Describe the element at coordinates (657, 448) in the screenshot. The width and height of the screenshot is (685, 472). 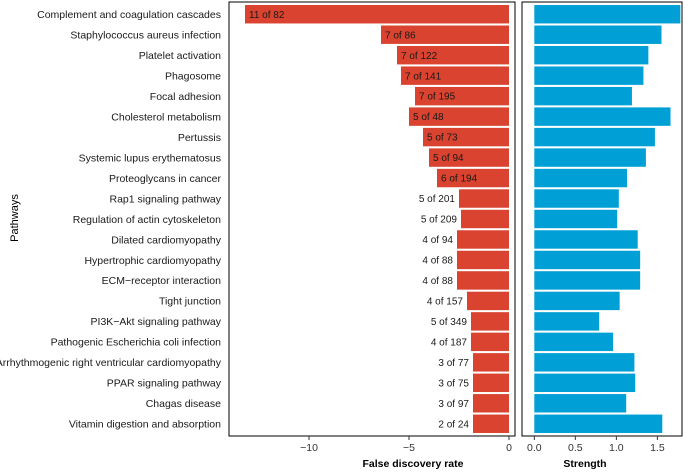
I see `strength-tick-label: 1.5` at that location.